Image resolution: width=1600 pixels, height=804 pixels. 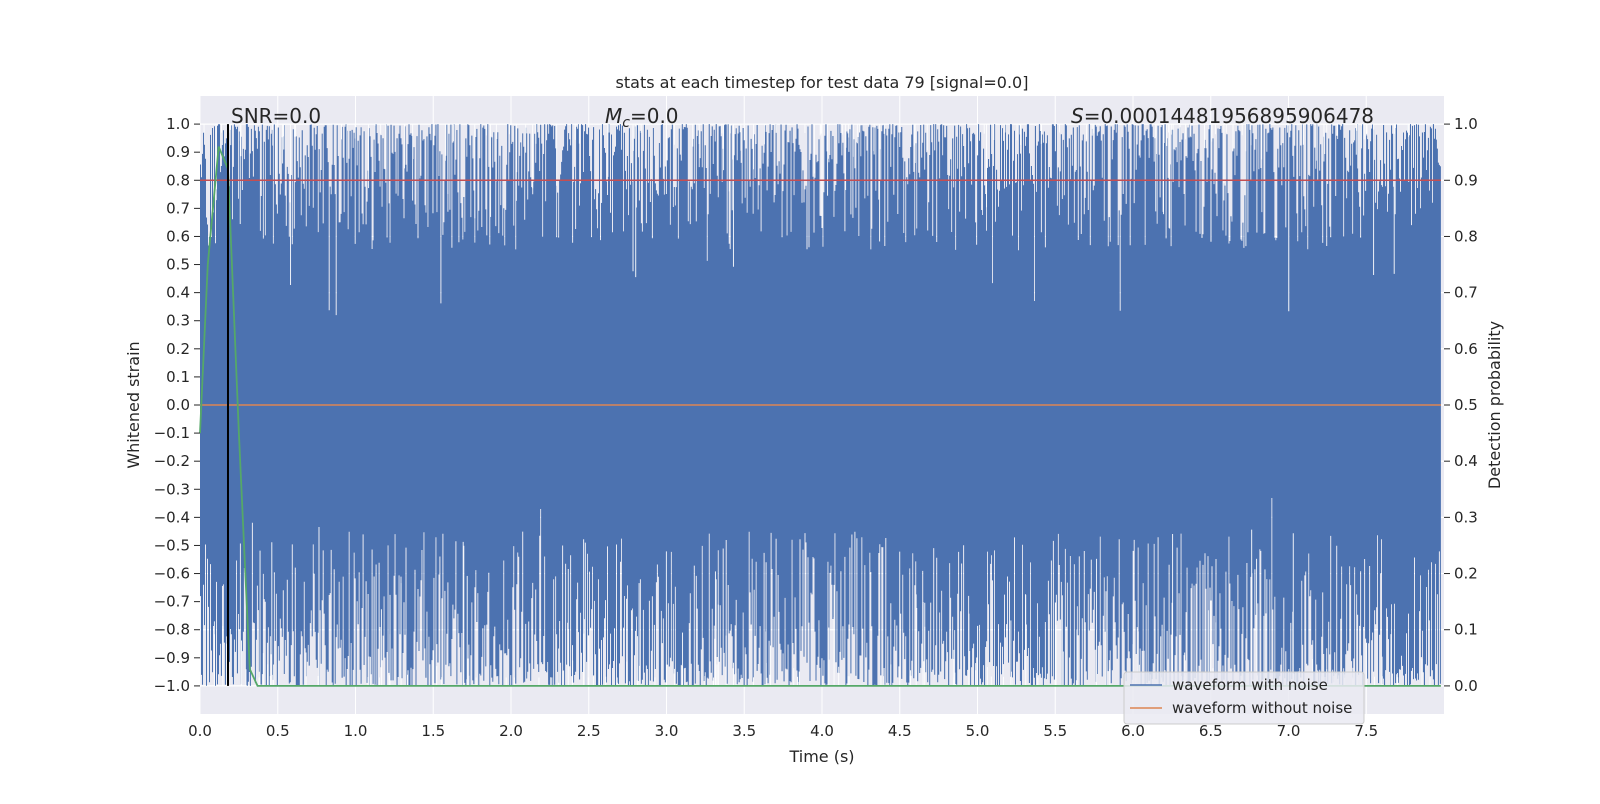 I want to click on y-left-tick-label: 0.2, so click(x=178, y=349).